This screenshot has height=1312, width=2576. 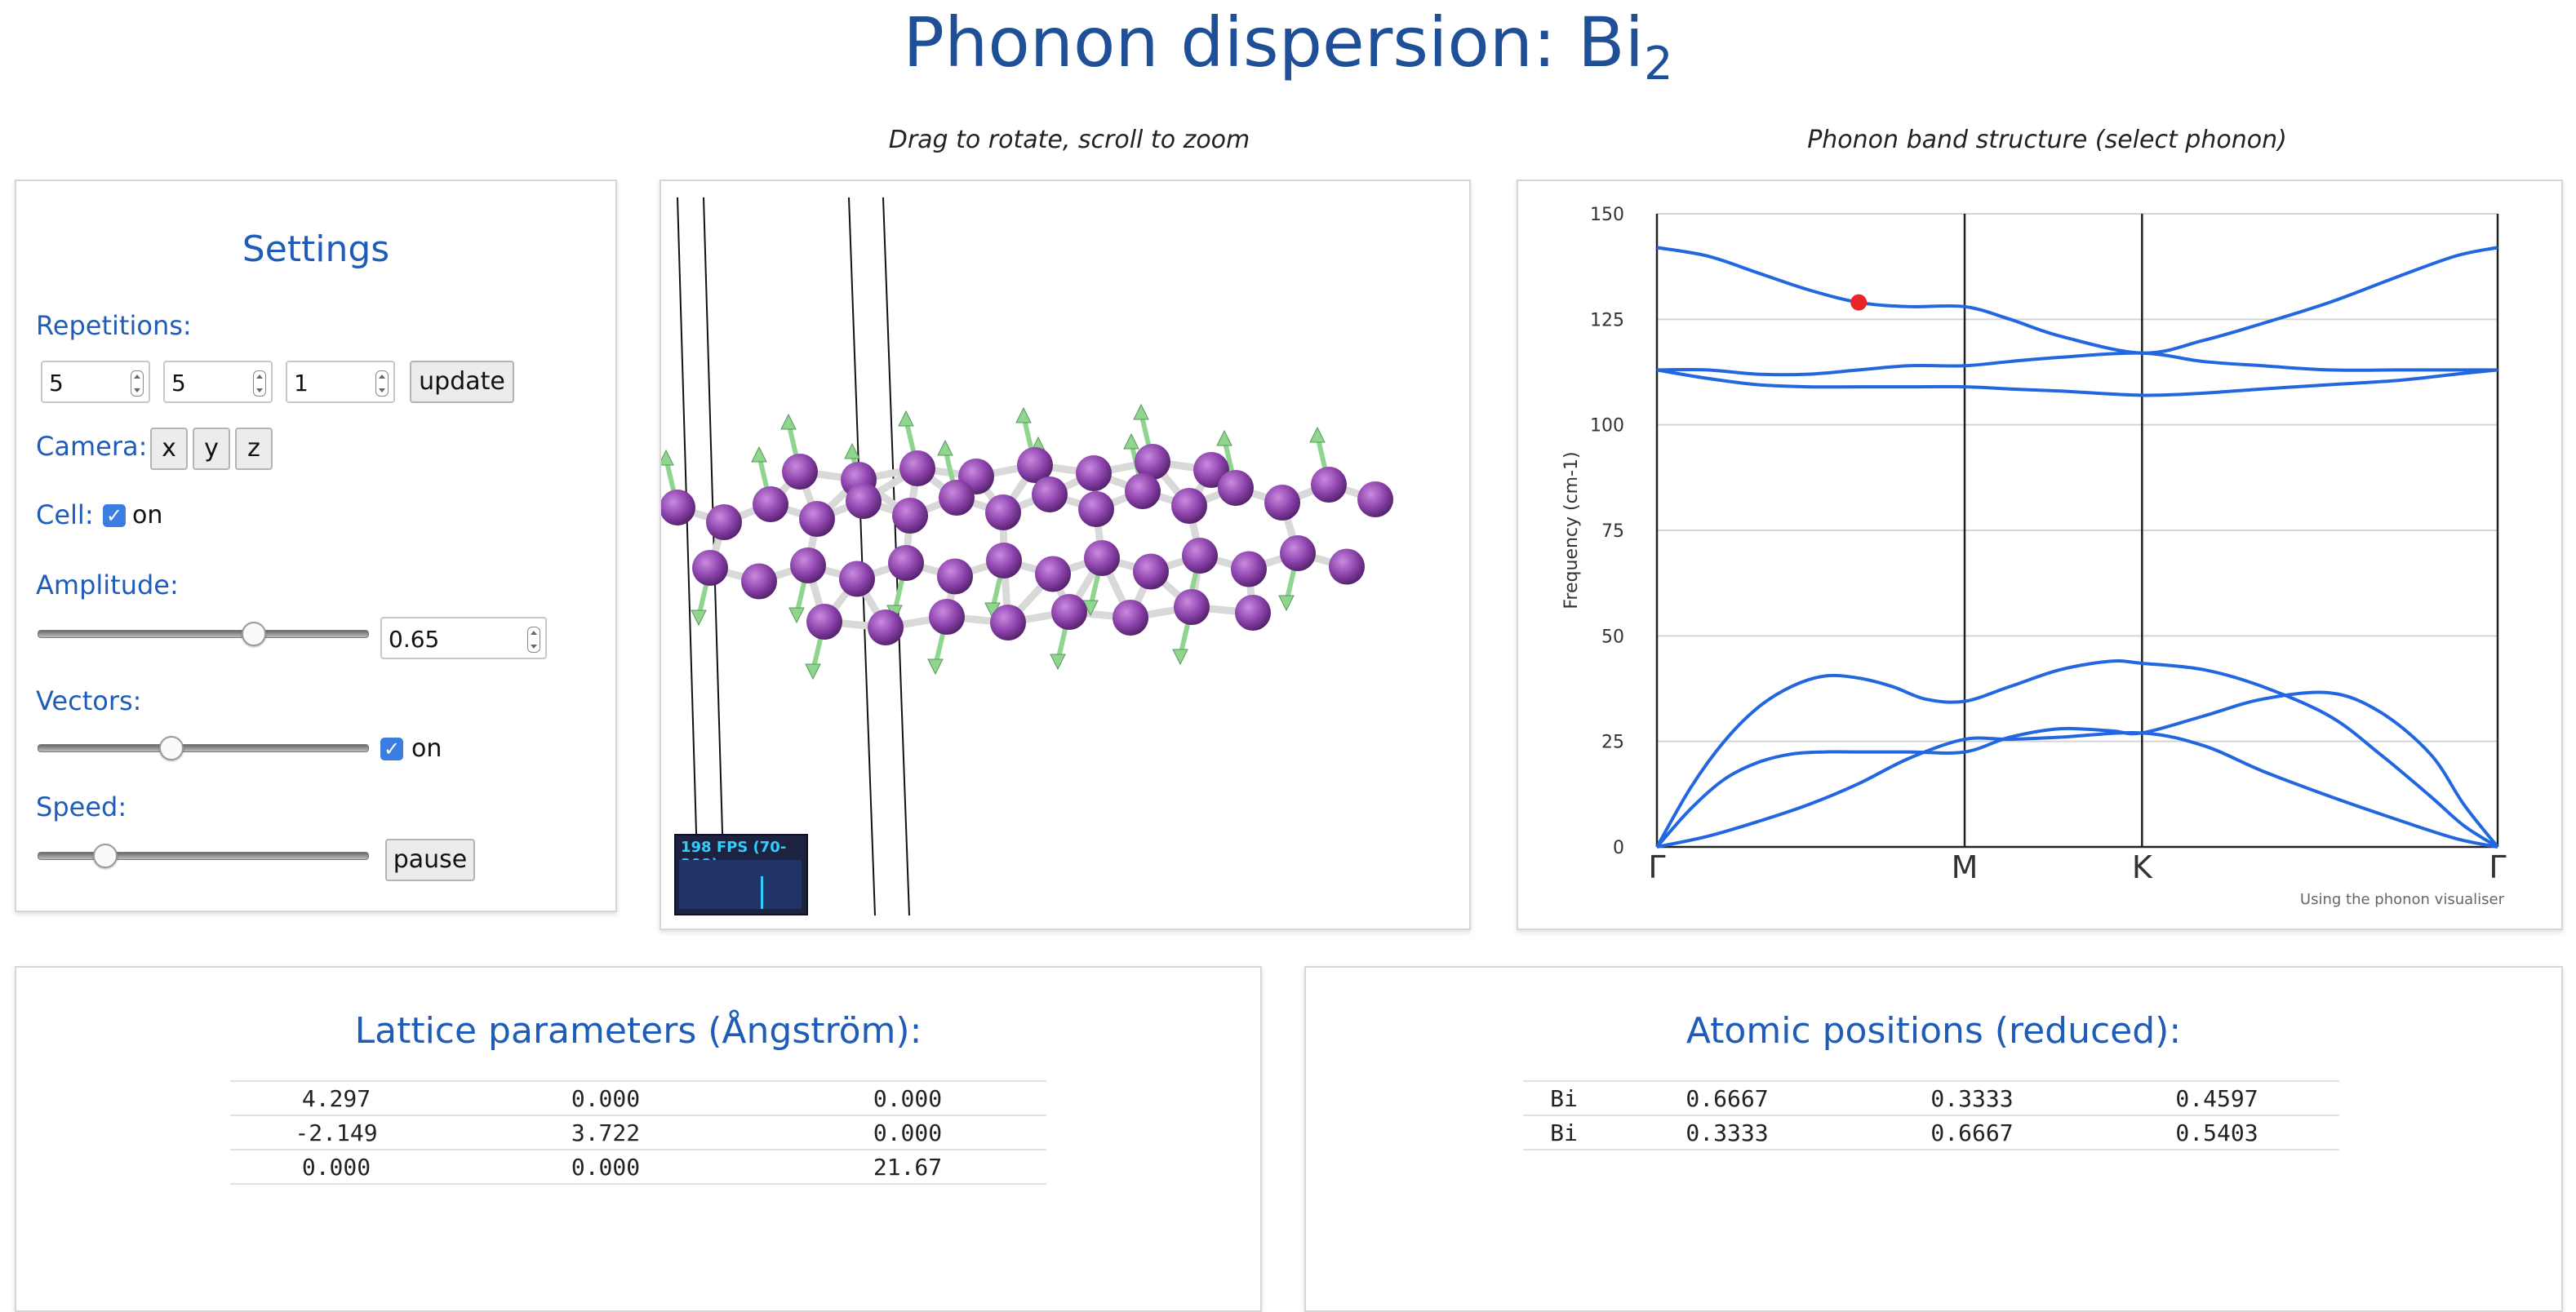 I want to click on displacement-vectors, so click(x=996, y=541).